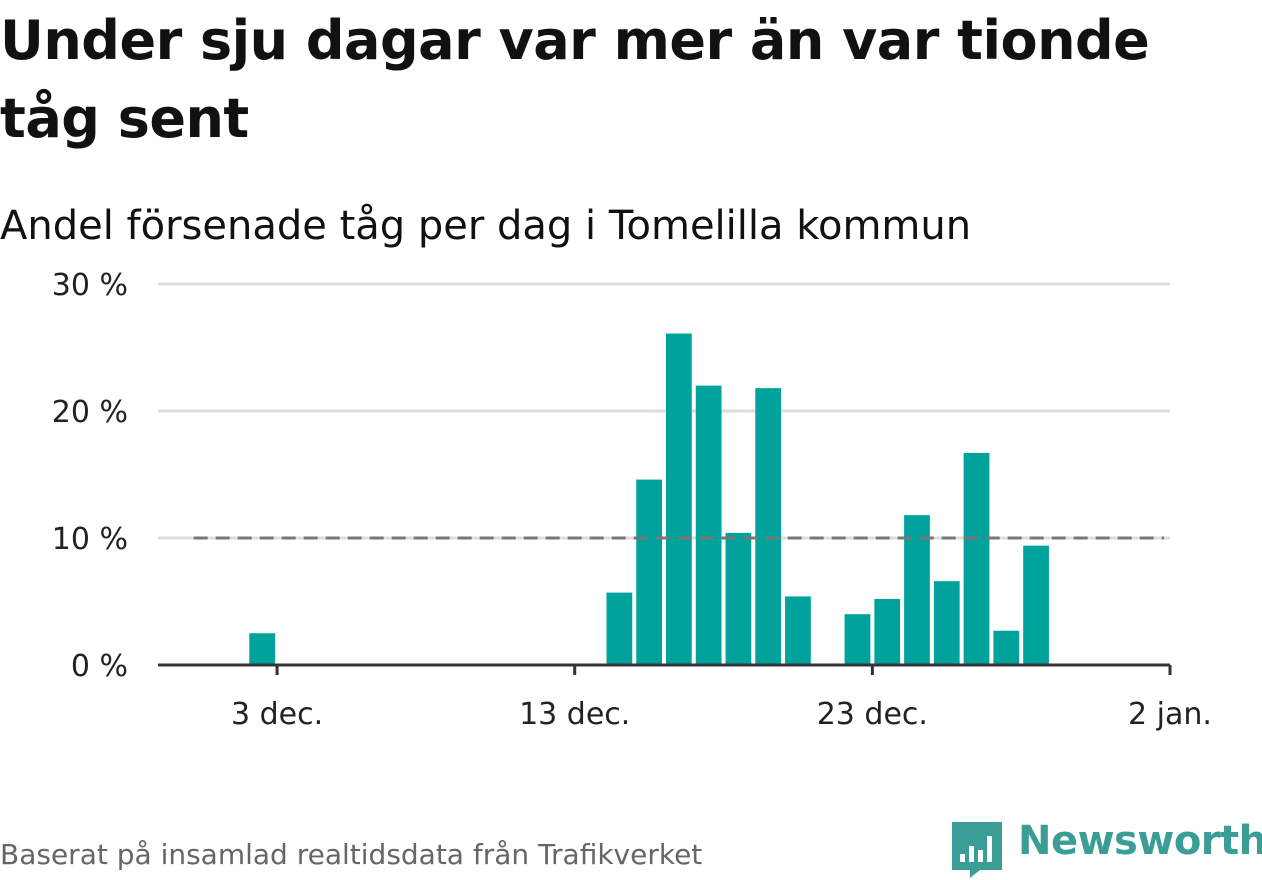  Describe the element at coordinates (90, 285) in the screenshot. I see `y-tick-label: 30 %` at that location.